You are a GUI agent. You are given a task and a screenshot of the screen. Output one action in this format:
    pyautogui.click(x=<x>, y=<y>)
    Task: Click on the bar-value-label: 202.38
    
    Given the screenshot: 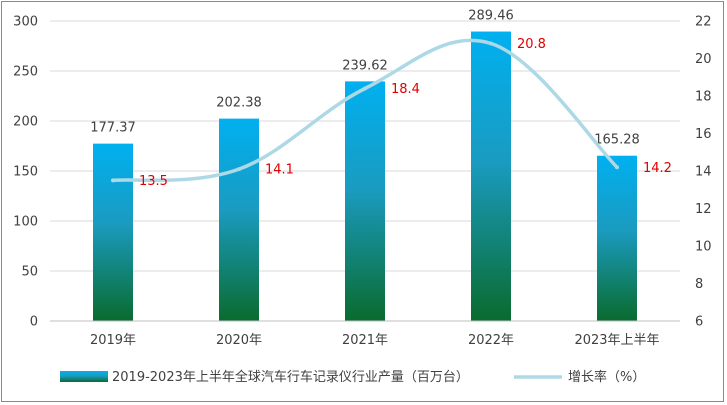 What is the action you would take?
    pyautogui.click(x=239, y=103)
    